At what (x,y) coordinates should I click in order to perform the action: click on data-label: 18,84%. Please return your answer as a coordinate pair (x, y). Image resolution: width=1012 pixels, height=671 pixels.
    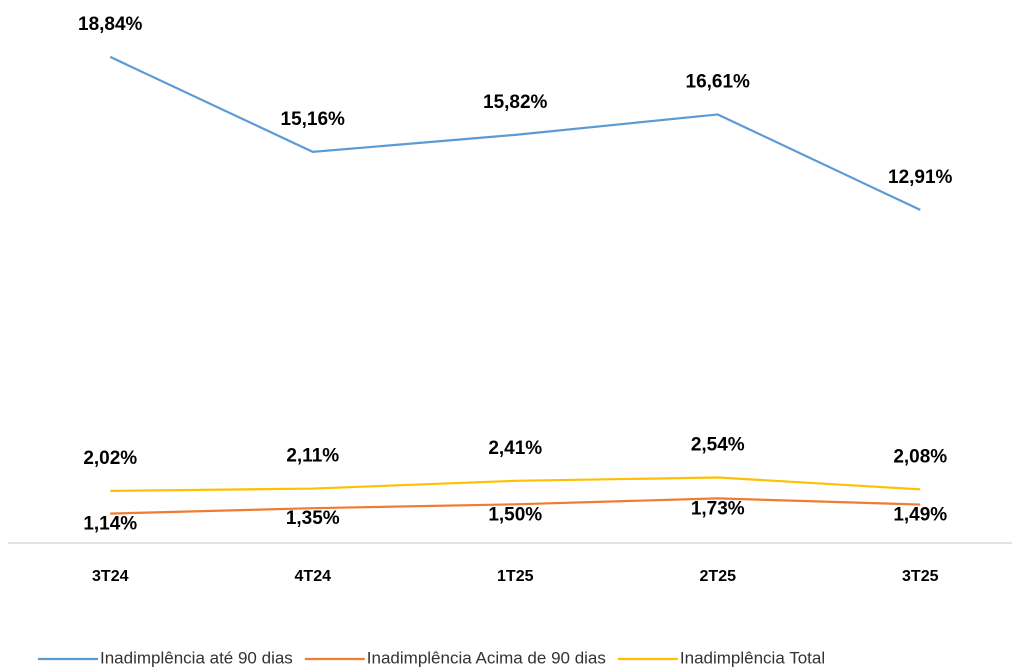
    Looking at the image, I should click on (110, 24).